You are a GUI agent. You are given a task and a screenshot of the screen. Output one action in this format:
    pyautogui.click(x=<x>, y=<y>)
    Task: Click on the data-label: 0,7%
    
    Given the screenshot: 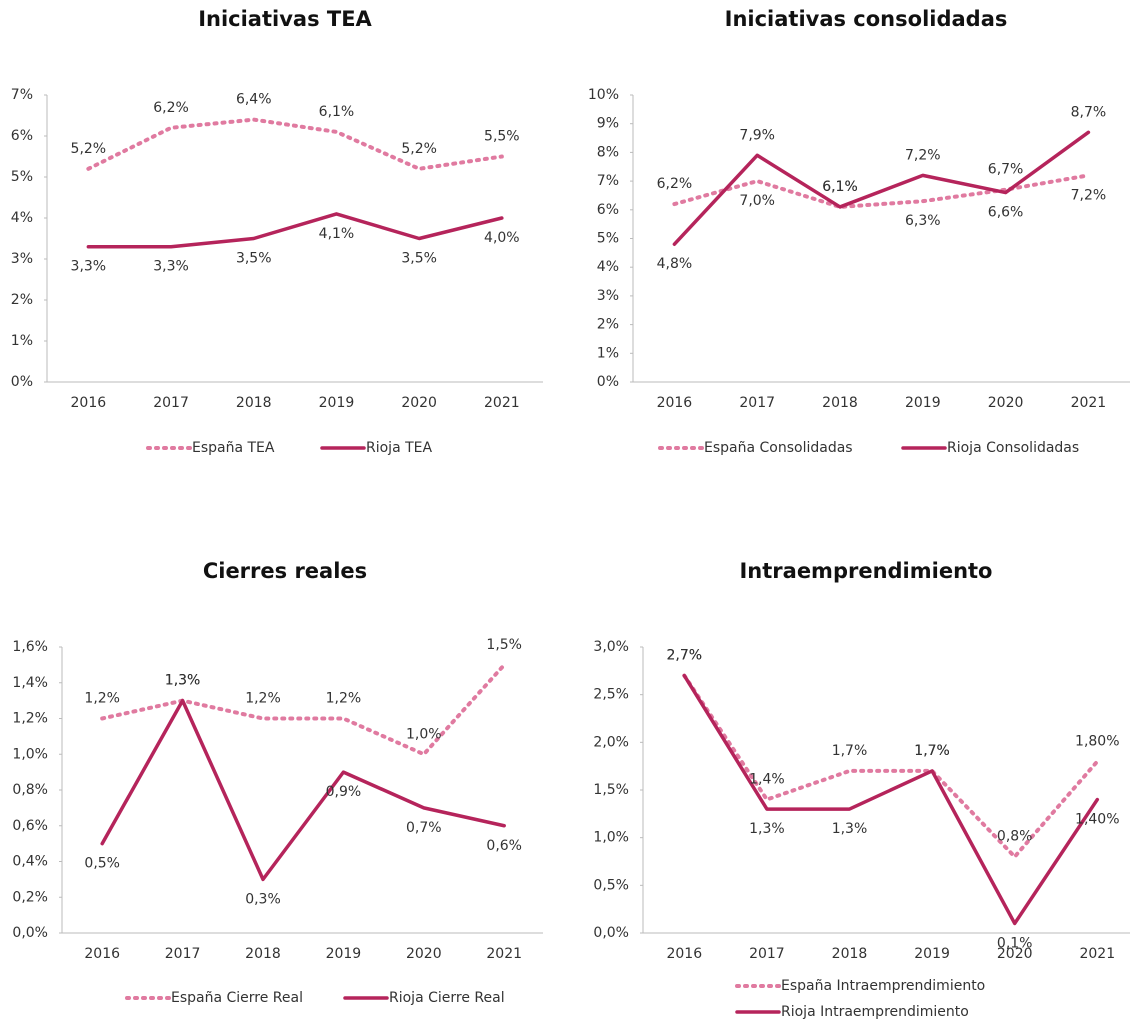 What is the action you would take?
    pyautogui.click(x=424, y=828)
    